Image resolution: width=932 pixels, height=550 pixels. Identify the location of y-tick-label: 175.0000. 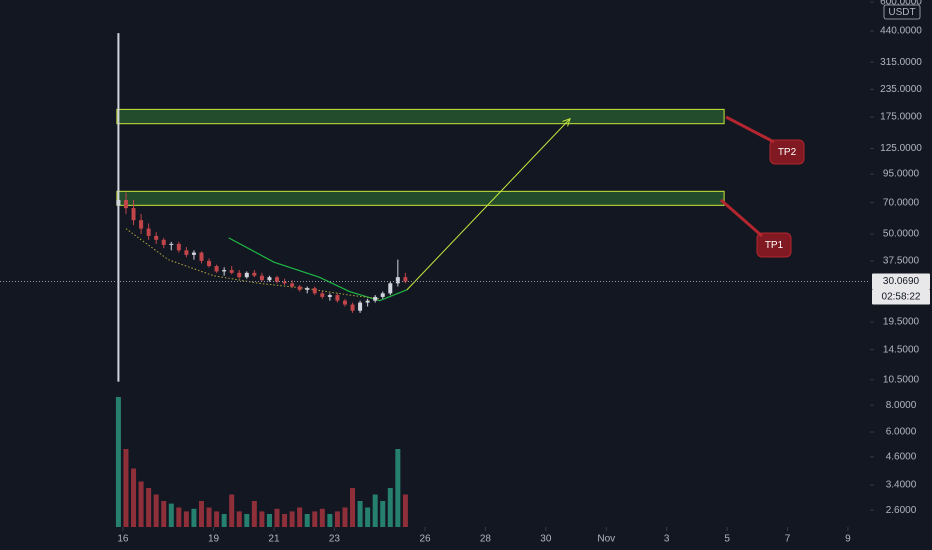
(901, 117).